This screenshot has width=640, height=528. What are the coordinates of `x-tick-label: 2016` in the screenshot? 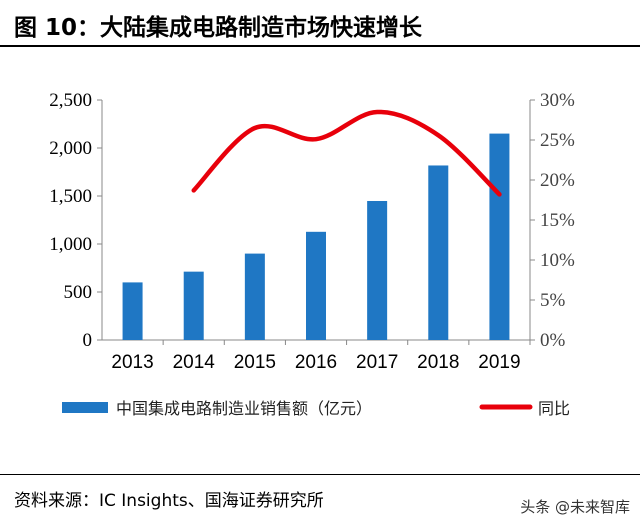 It's located at (316, 362).